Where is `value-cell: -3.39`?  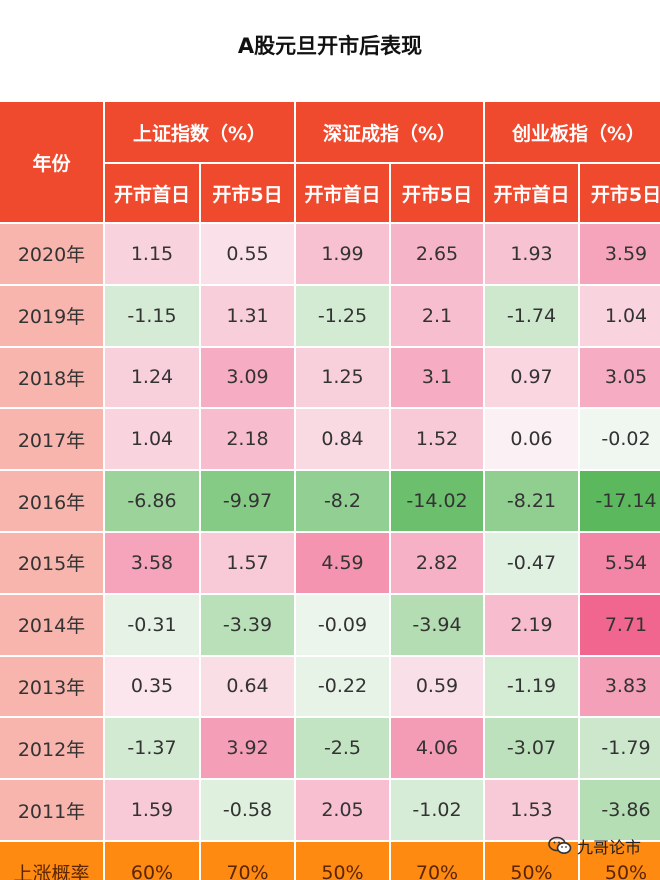 value-cell: -3.39 is located at coordinates (247, 624).